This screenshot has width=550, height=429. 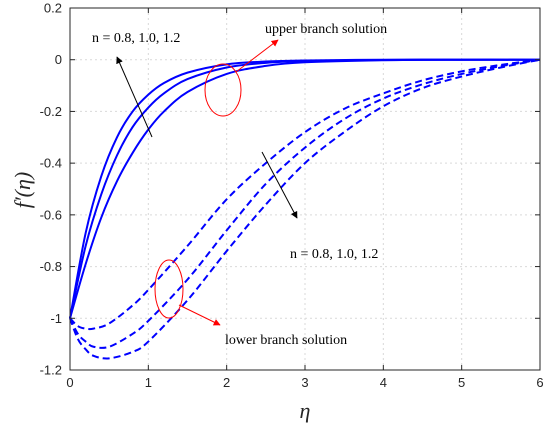 What do you see at coordinates (286, 340) in the screenshot?
I see `lower-branch-label: lower branch solution` at bounding box center [286, 340].